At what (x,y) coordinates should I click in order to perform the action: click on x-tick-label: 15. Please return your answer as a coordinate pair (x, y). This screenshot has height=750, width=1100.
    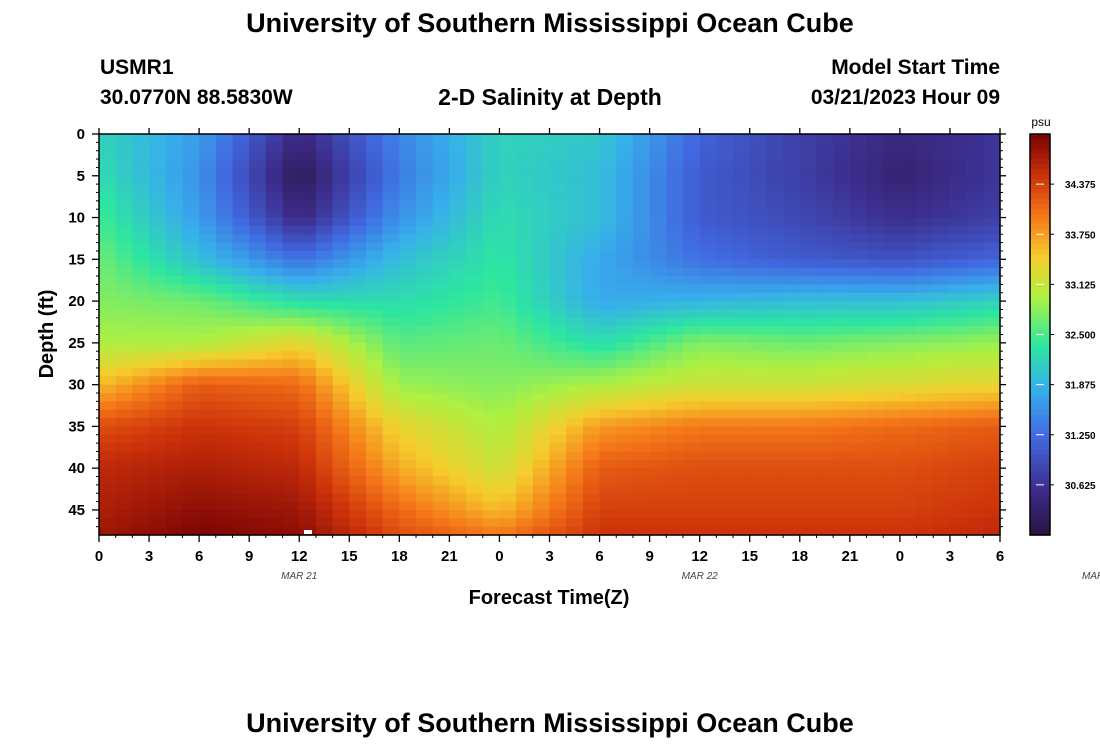
    Looking at the image, I should click on (349, 556).